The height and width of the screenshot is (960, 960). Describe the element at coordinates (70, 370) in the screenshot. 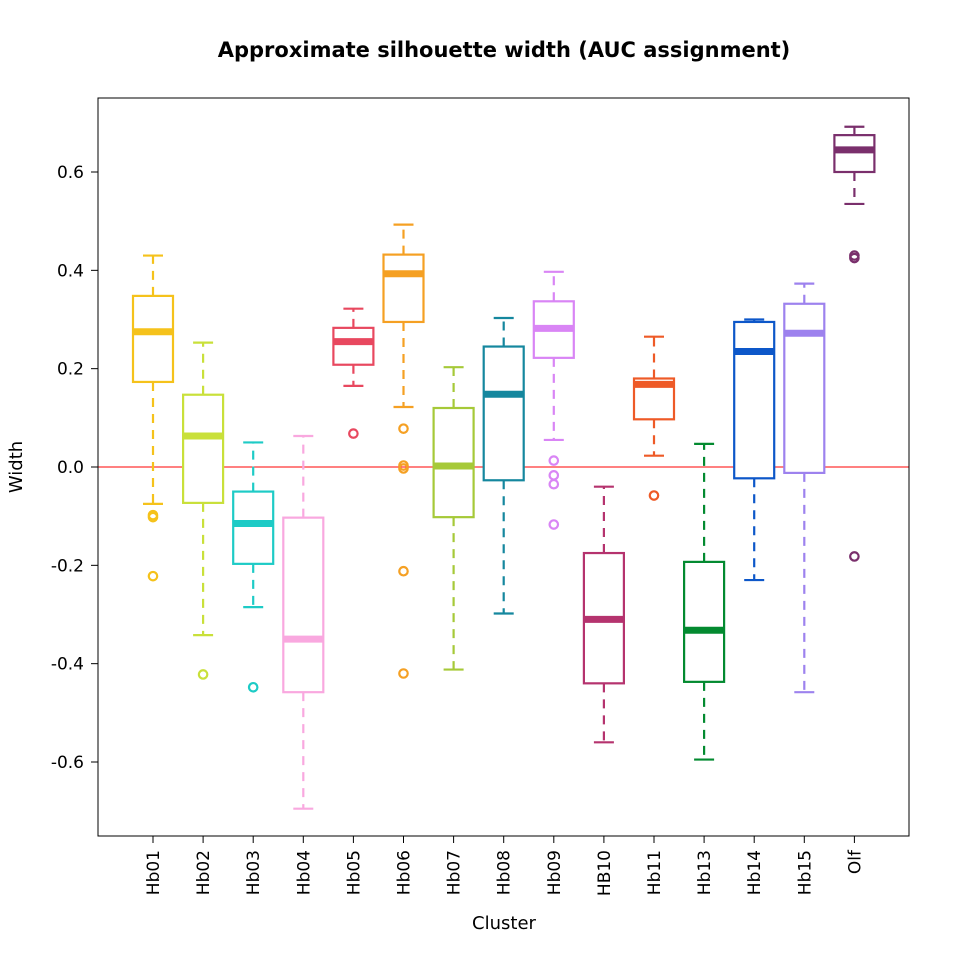

I see `y-tick-label: 0.2` at that location.